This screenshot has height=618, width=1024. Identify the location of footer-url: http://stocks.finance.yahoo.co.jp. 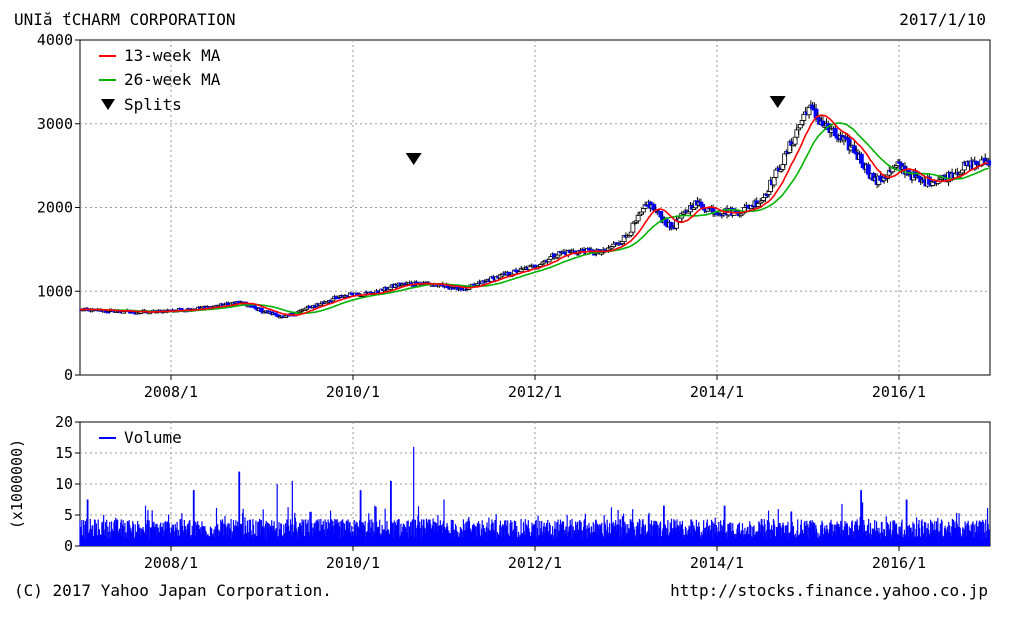
(829, 590).